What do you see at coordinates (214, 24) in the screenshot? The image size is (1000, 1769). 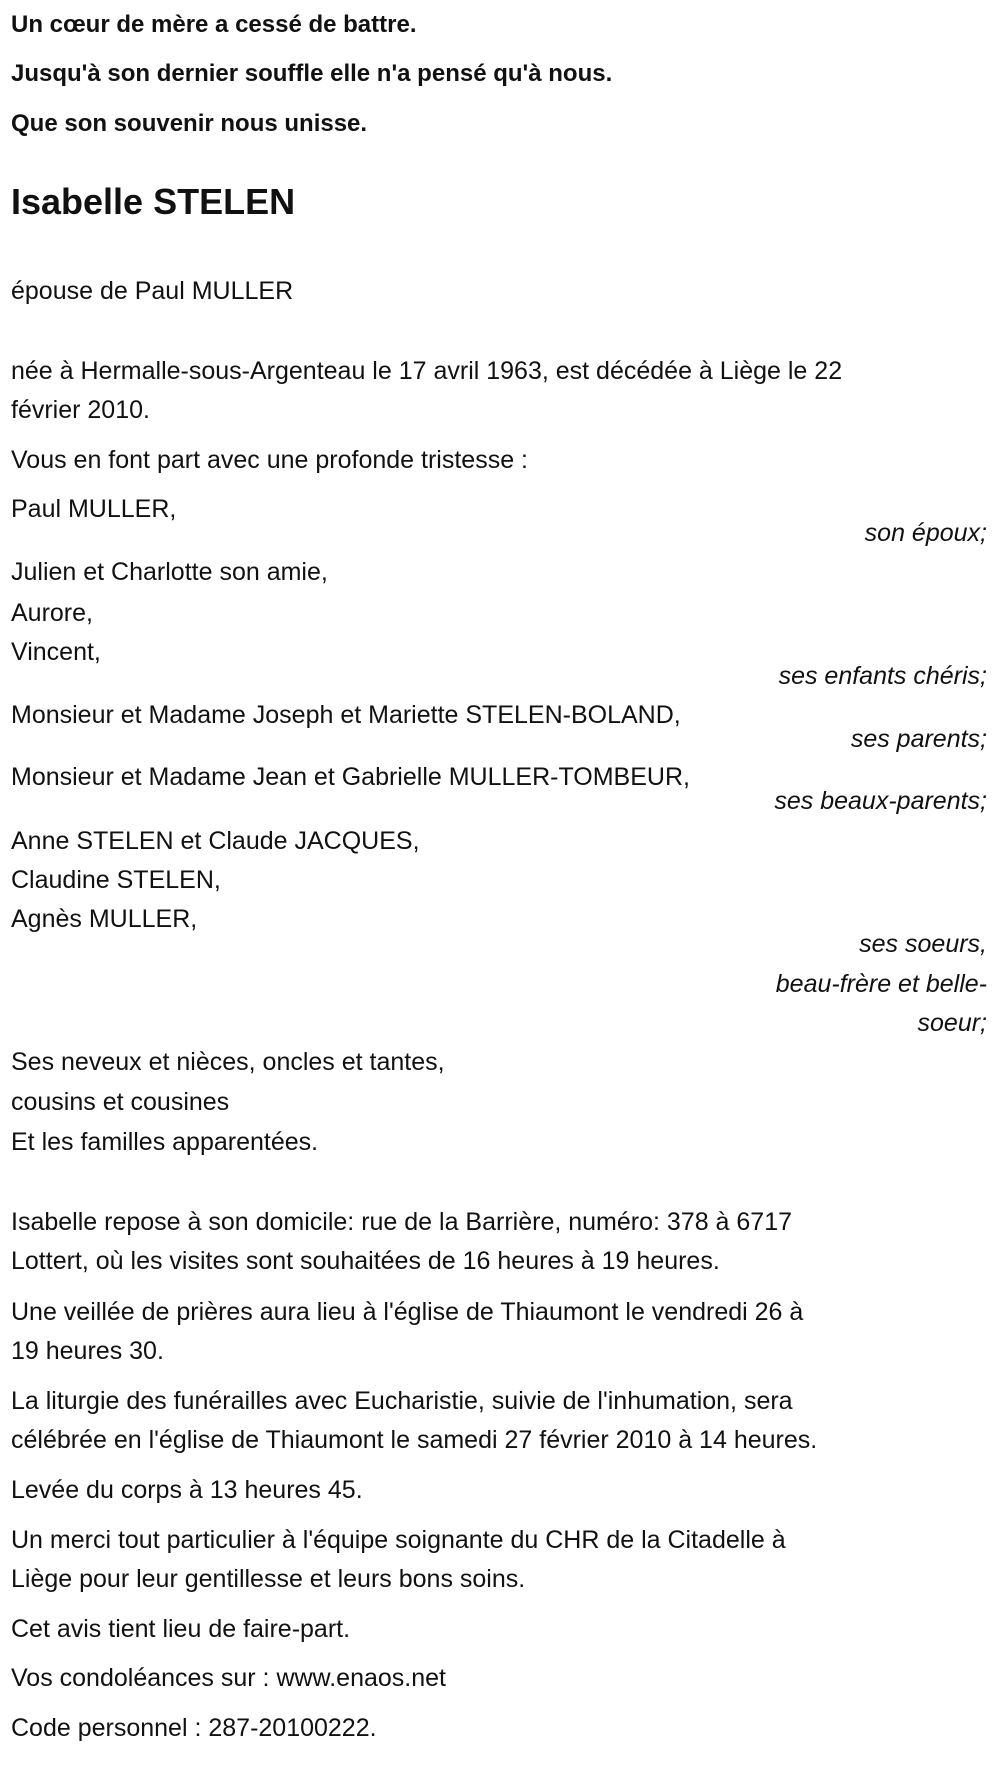 I see `epigraph-line: Un cœur de mère a cessé de battre.` at bounding box center [214, 24].